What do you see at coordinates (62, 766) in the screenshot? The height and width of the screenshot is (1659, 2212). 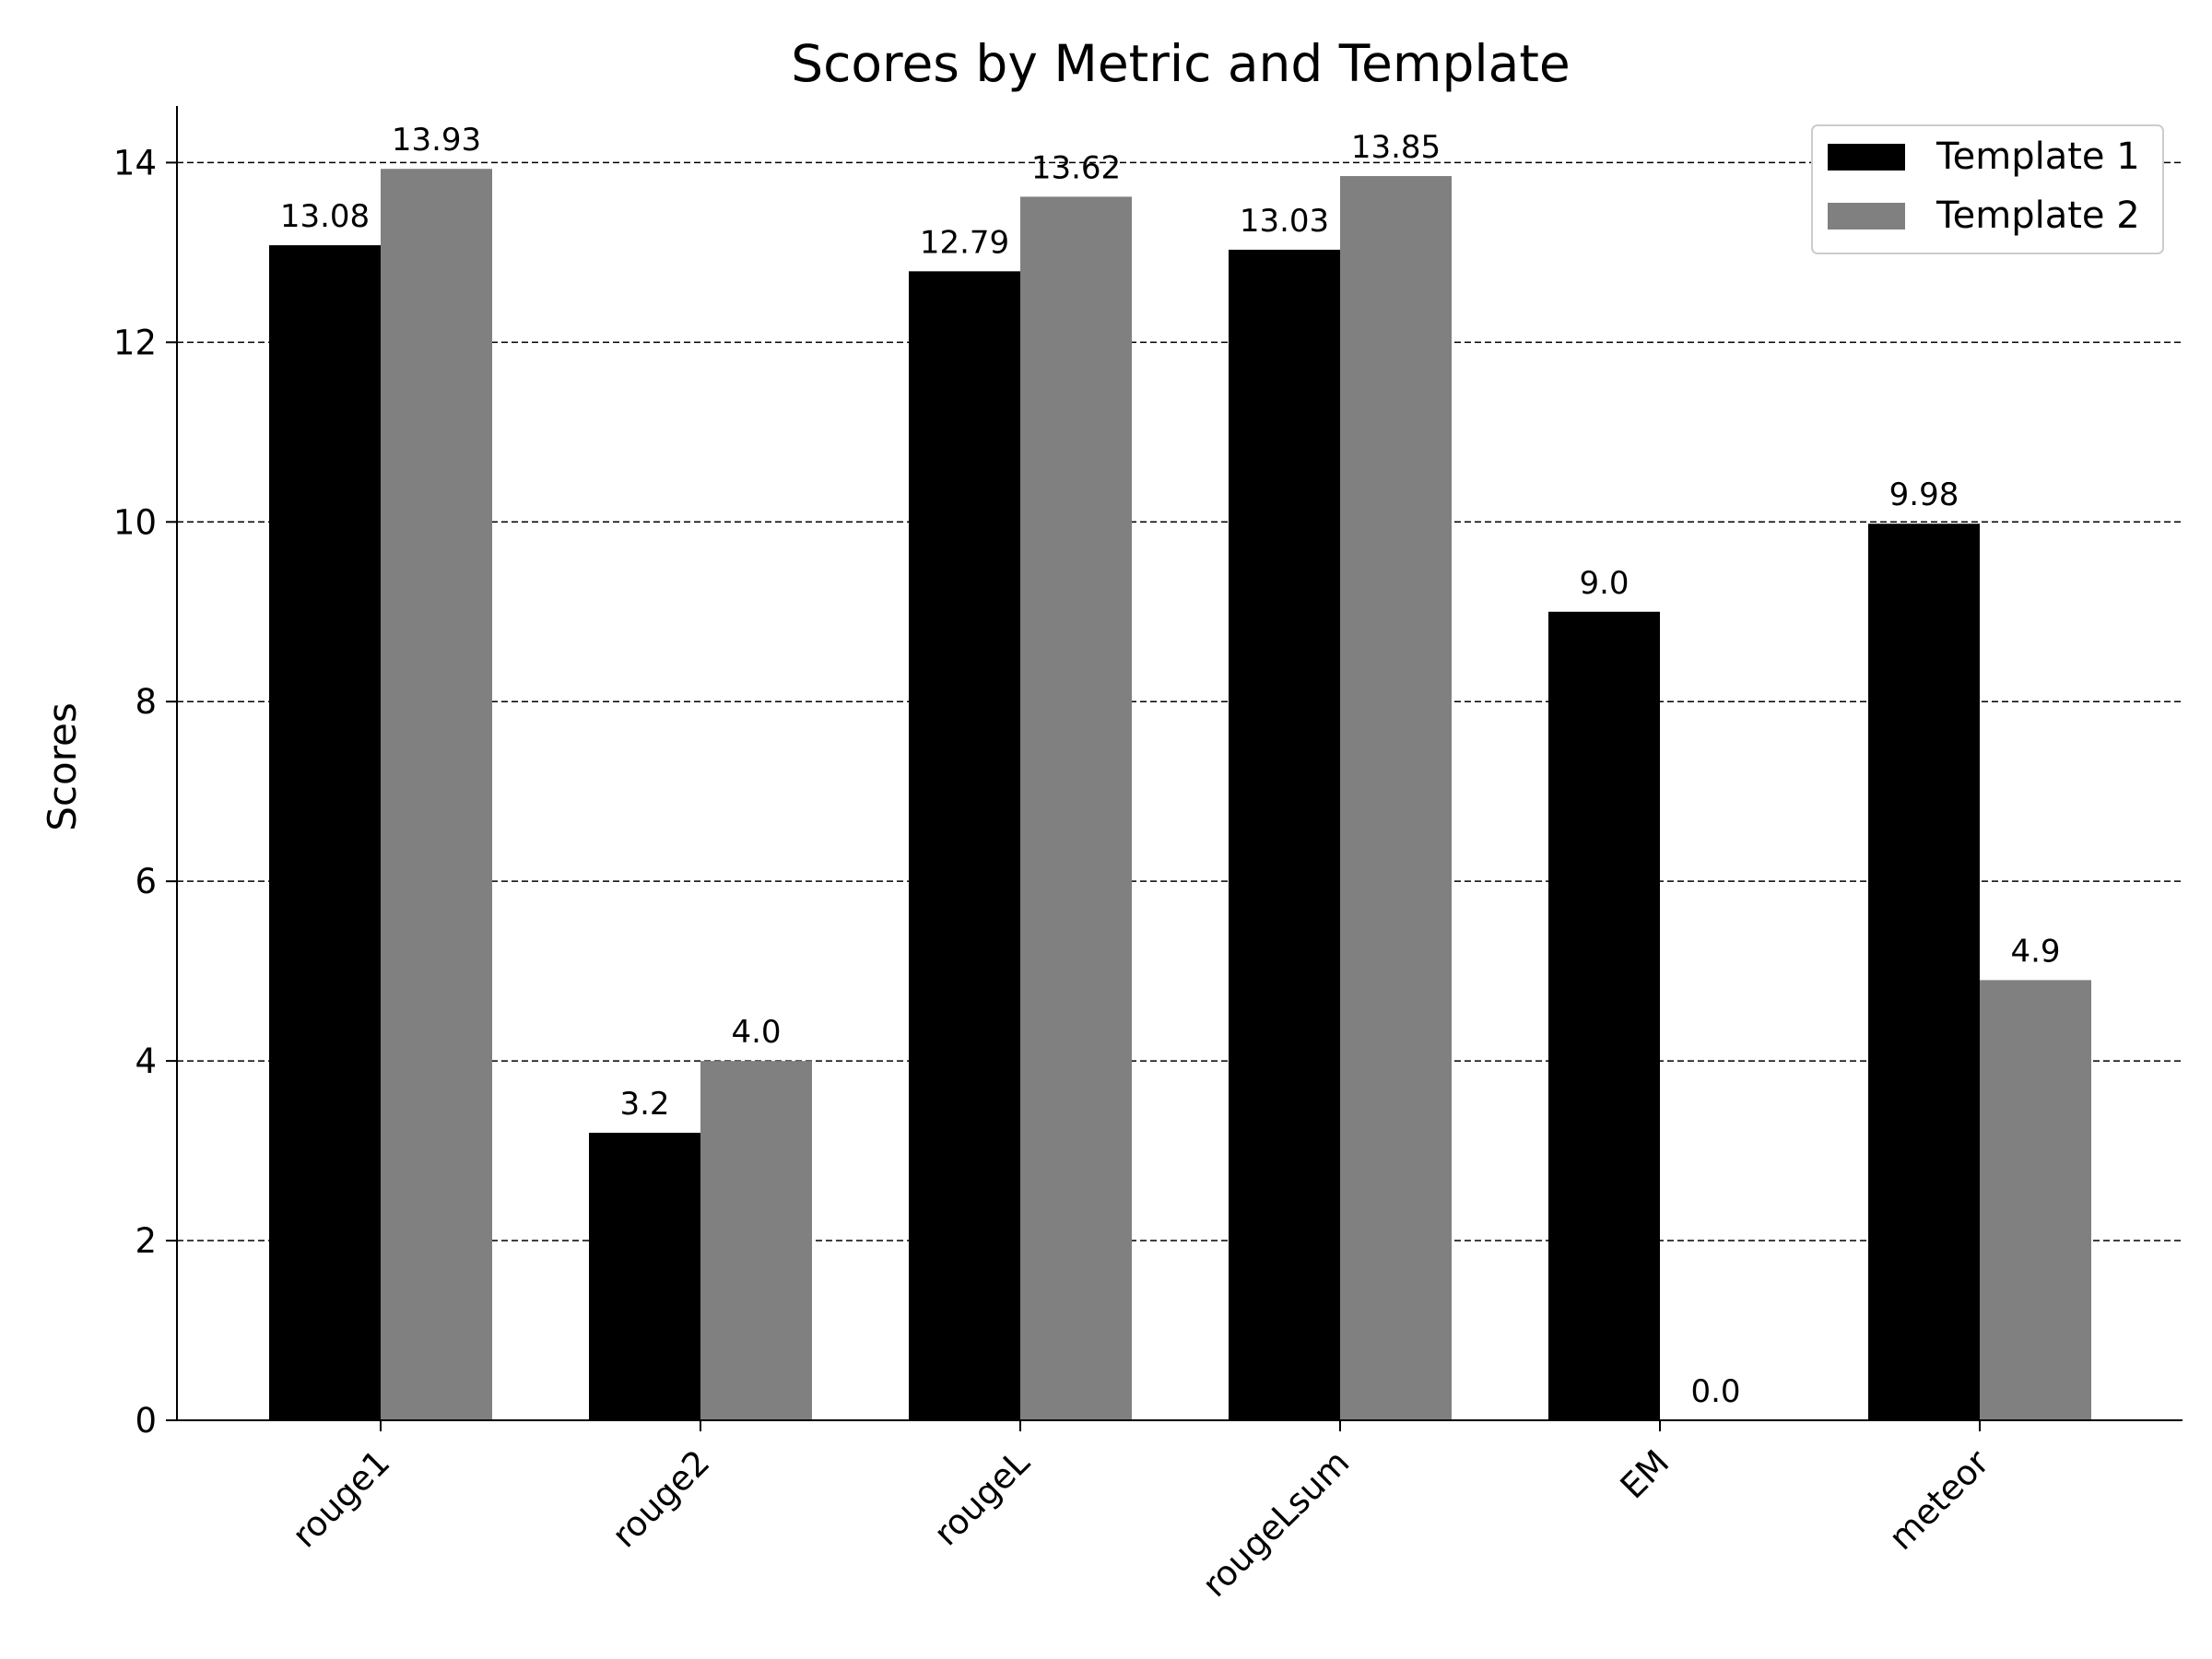 I see `y-axis-label: Scores` at bounding box center [62, 766].